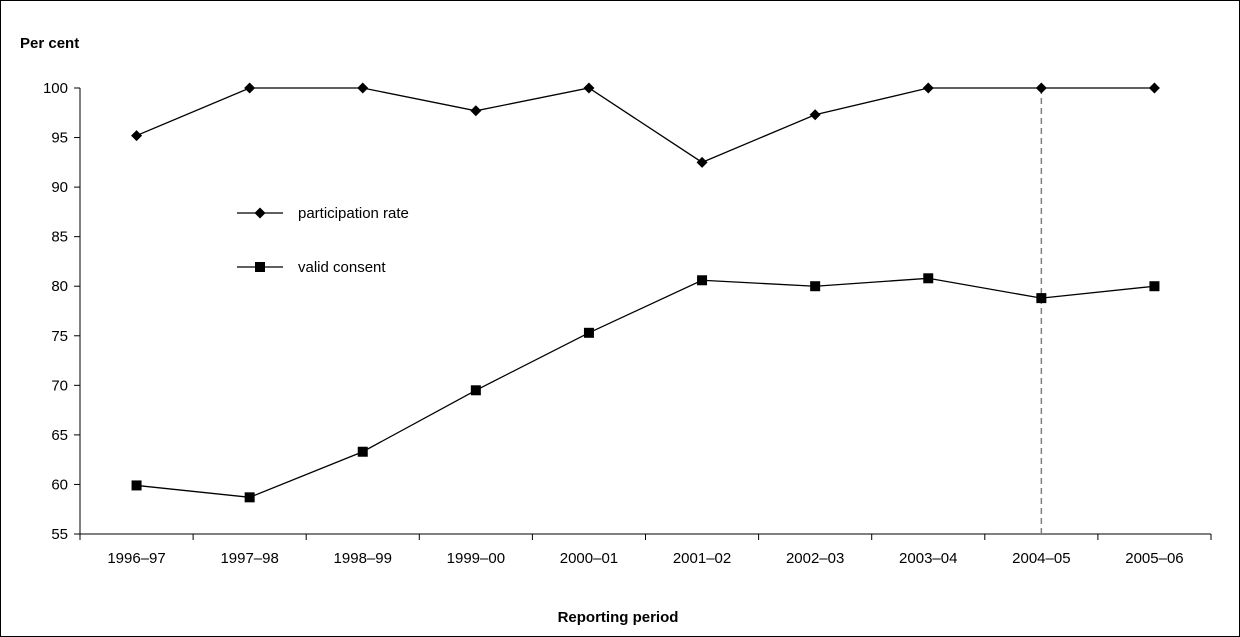 This screenshot has width=1240, height=637. Describe the element at coordinates (260, 213) in the screenshot. I see `legend-marker-participation-rate` at that location.